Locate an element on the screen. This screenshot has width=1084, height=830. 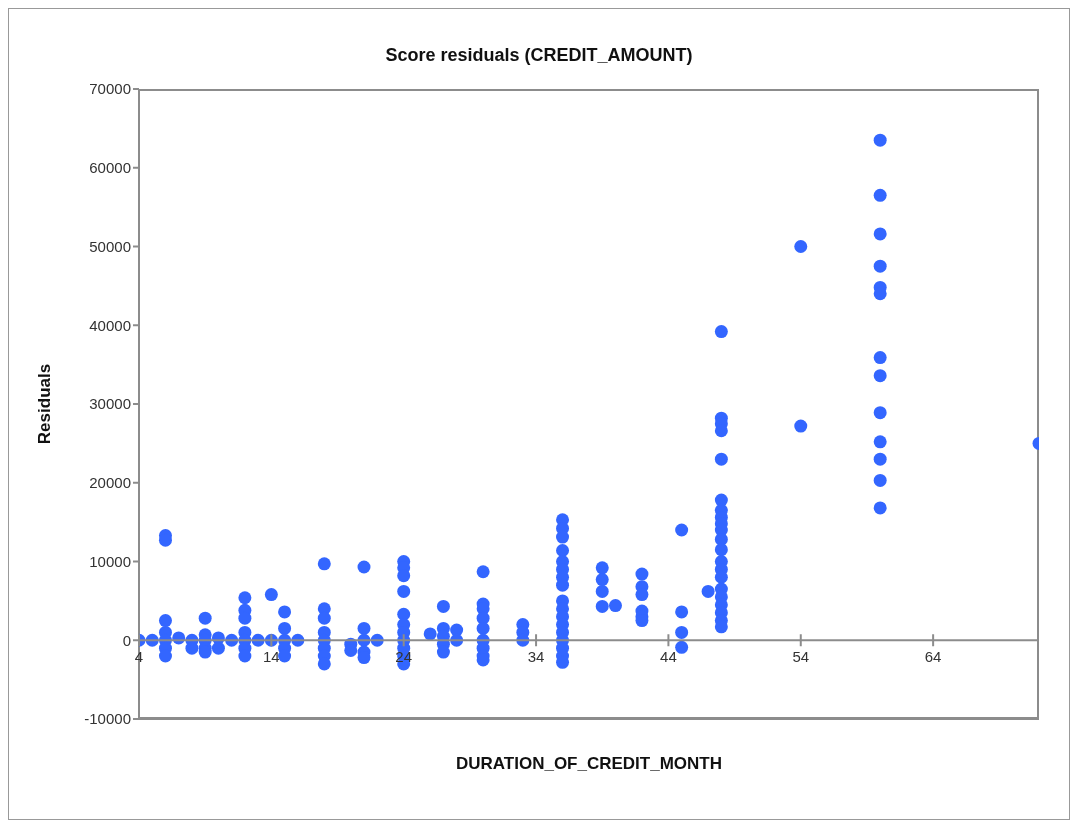
y-tick-label: 20000 is located at coordinates (110, 483).